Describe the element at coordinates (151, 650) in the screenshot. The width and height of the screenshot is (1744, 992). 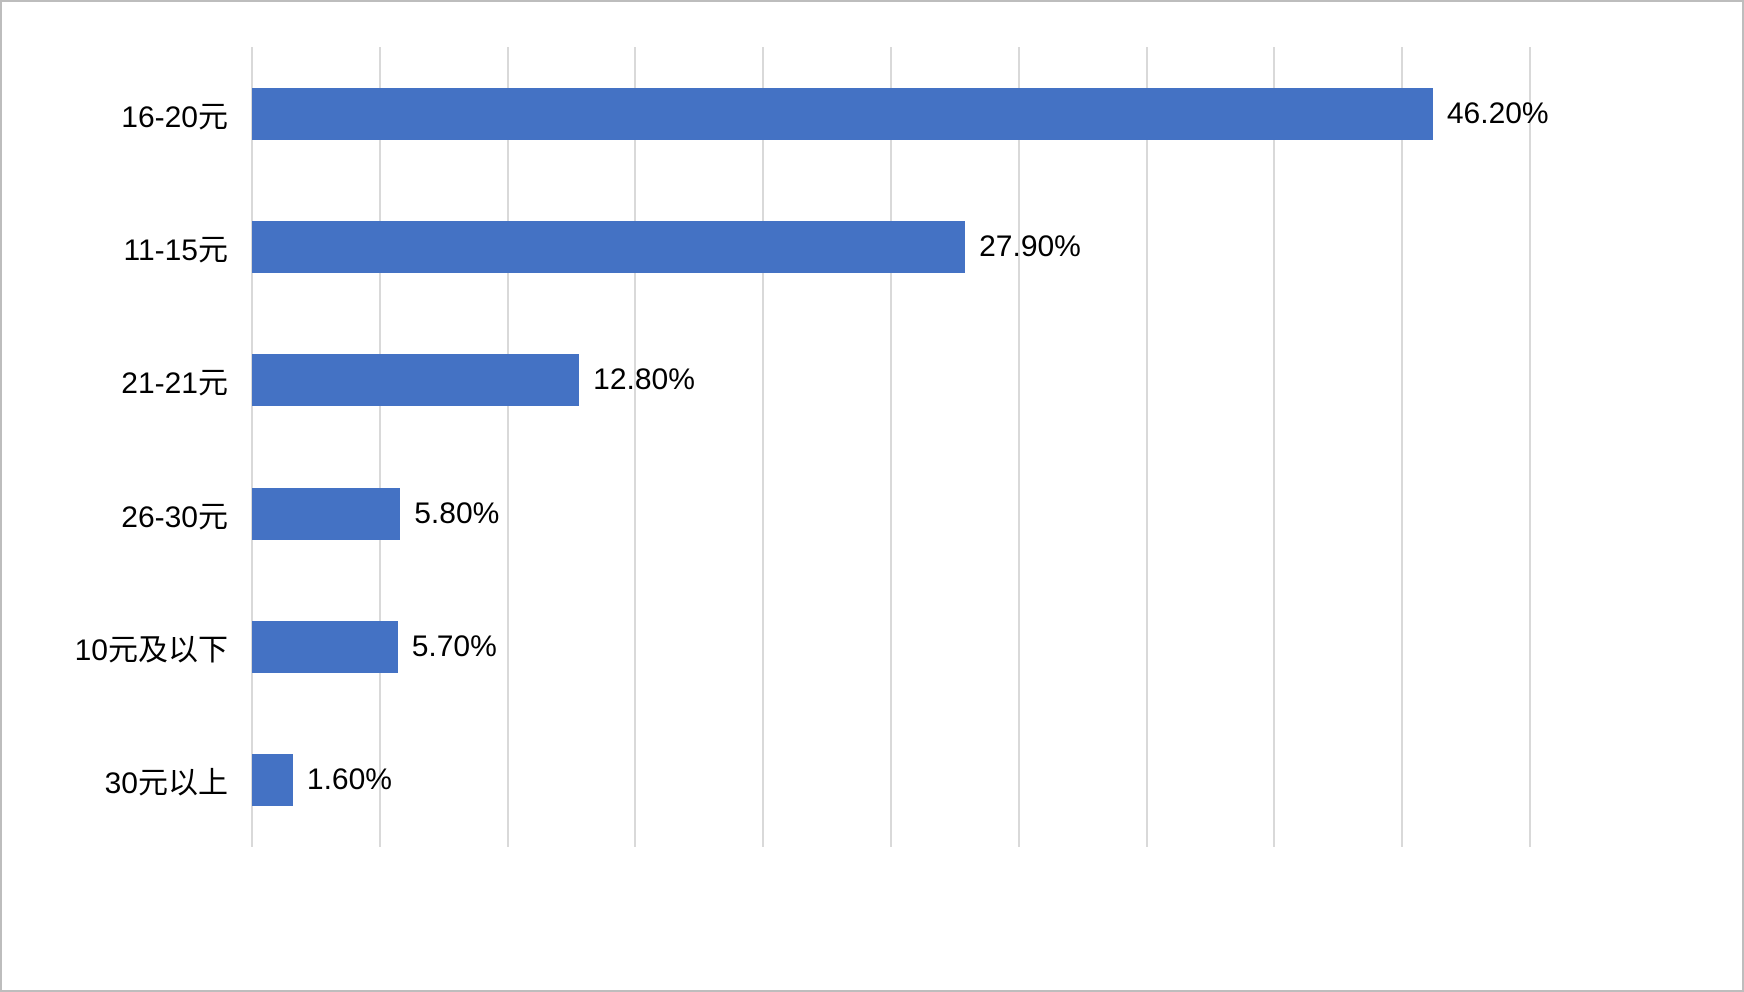
I see `category-label: 10元及以下` at that location.